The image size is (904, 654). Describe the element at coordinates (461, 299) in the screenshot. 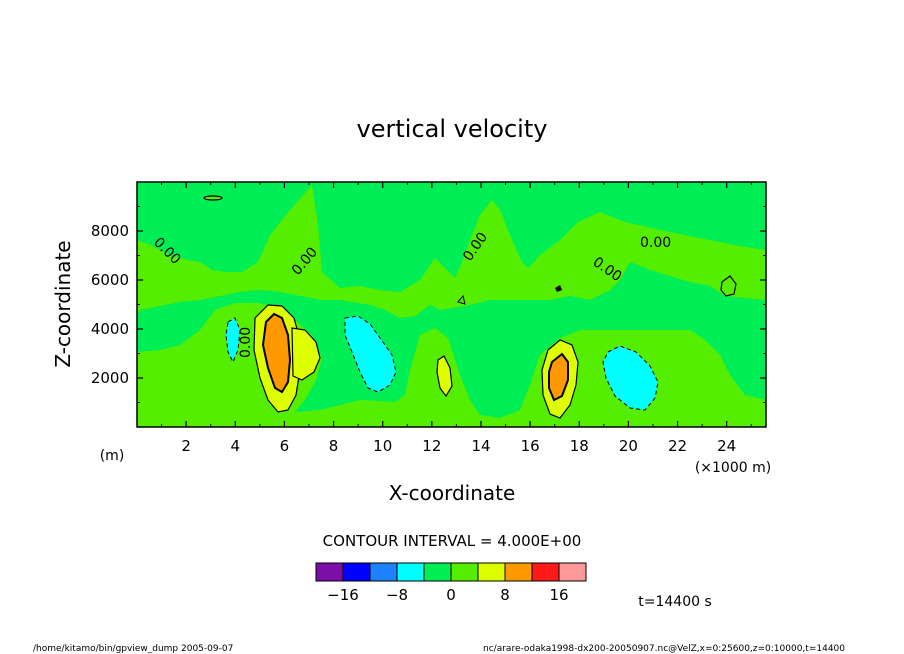

I see `small-contour-mid` at that location.